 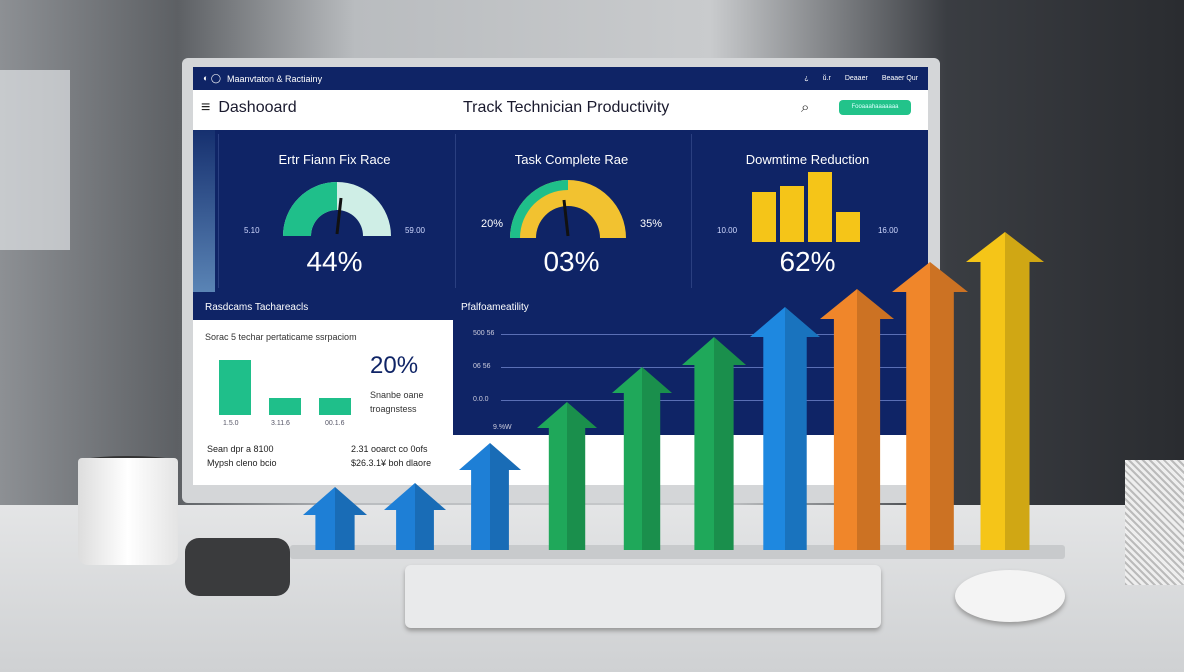 What do you see at coordinates (280, 423) in the screenshot?
I see `bar-label: 3.11.6` at bounding box center [280, 423].